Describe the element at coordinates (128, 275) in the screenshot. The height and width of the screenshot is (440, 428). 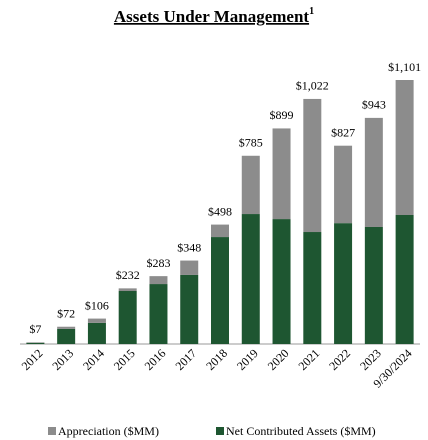
I see `total-label: $232` at that location.